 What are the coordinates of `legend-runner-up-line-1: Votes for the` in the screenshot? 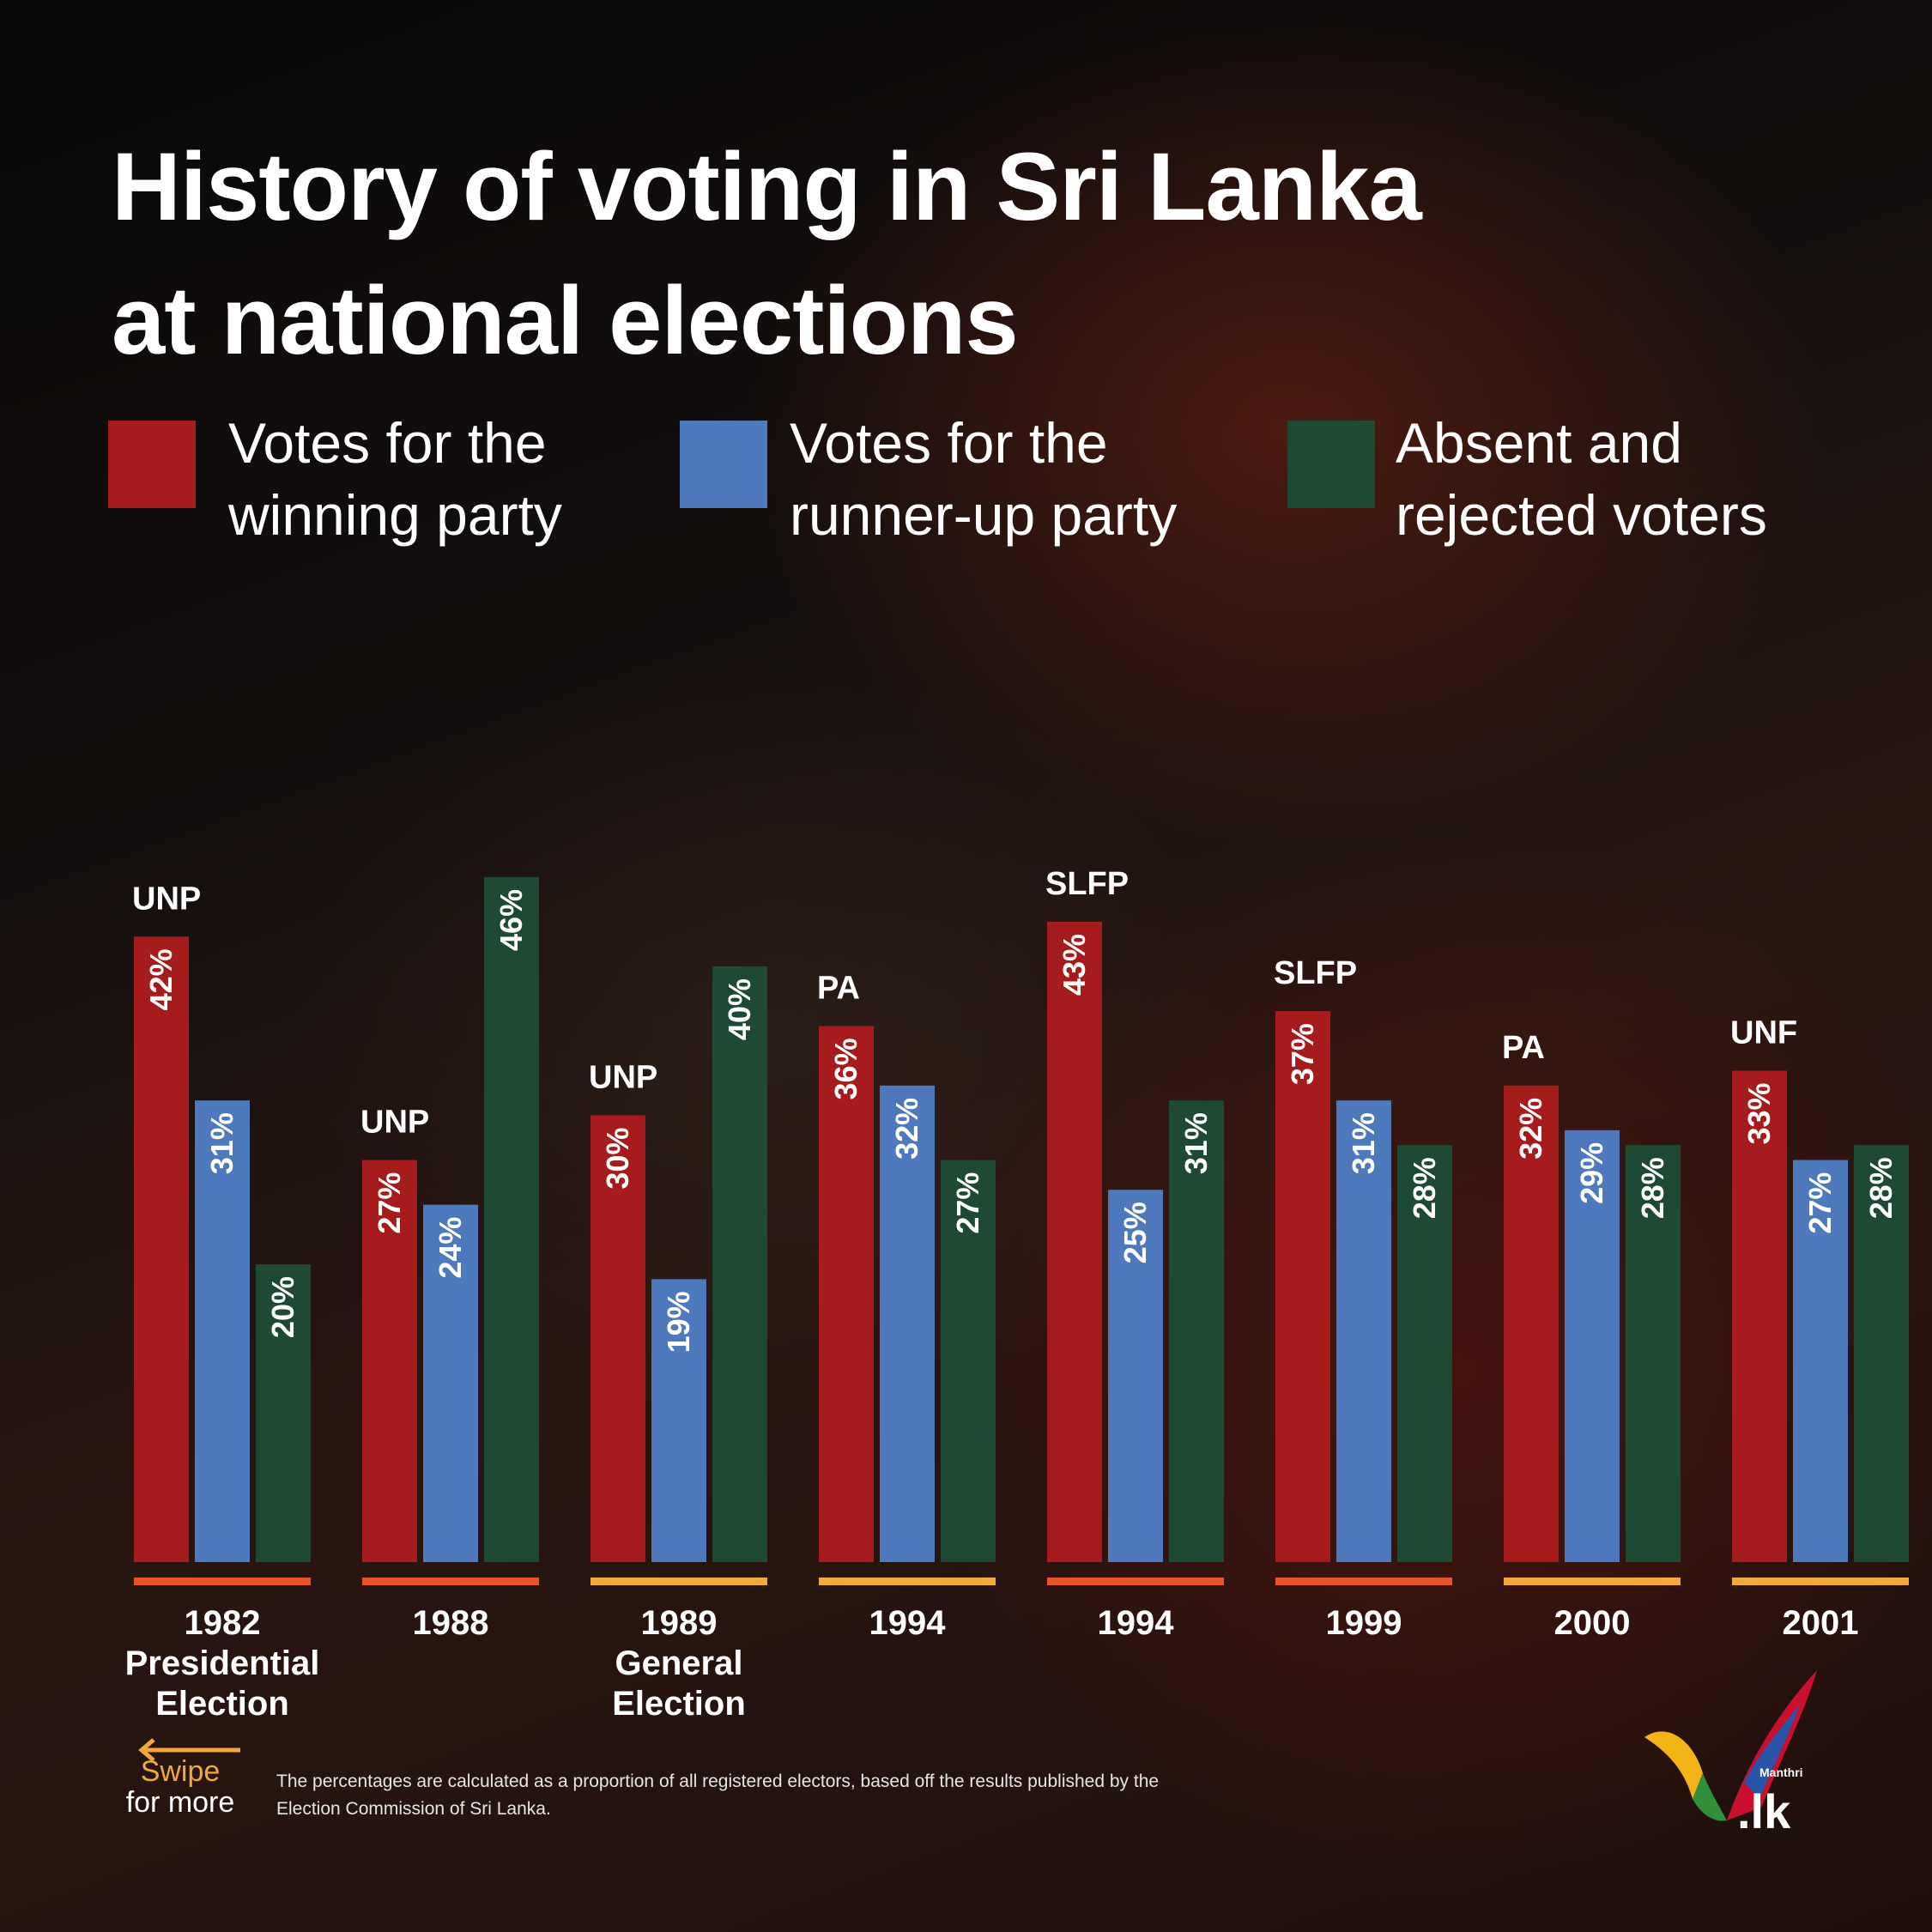 It's located at (949, 443).